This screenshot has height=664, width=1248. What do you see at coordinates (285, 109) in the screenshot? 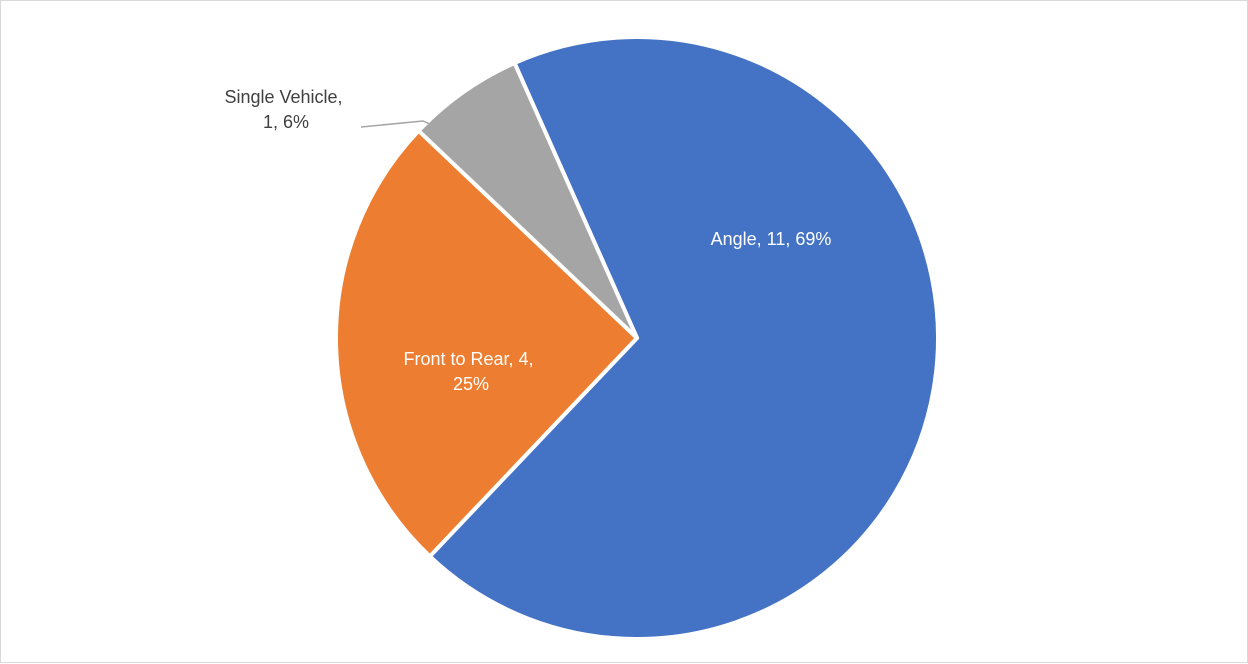
I see `data-label-single-vehicle: Single Vehicle, 1, 6%` at bounding box center [285, 109].